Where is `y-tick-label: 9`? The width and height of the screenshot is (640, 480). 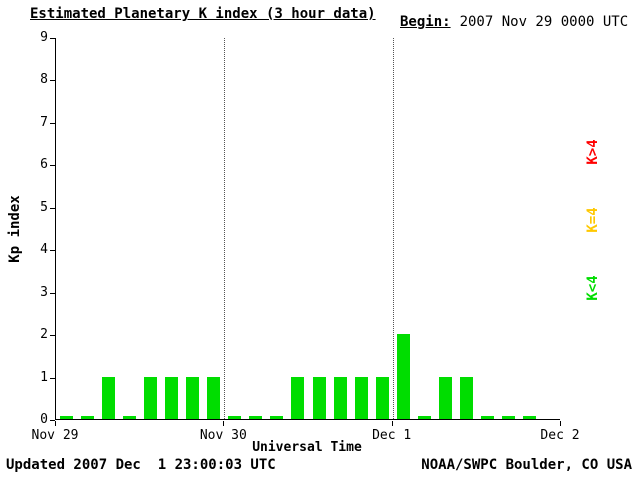 y-tick-label: 9 is located at coordinates (44, 37).